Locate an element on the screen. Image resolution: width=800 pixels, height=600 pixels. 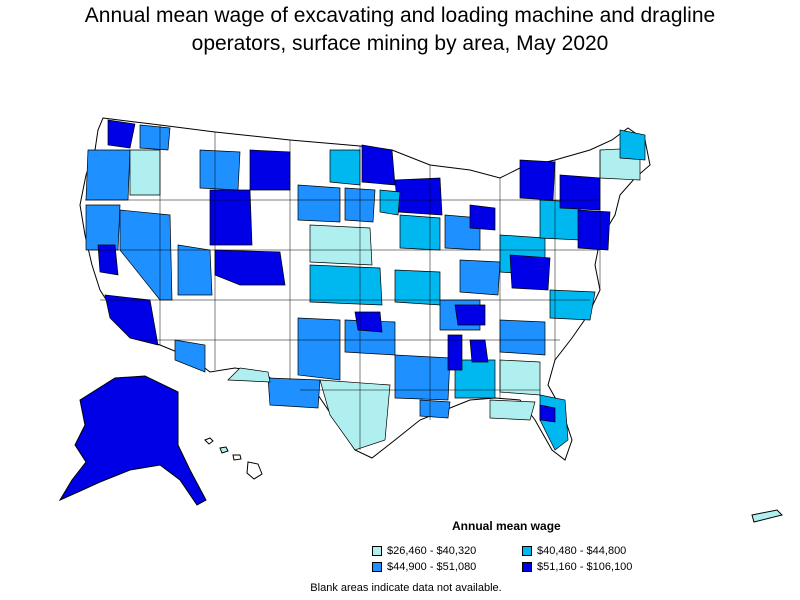
legend-label-4: $51,160 - $106,100 is located at coordinates (585, 567).